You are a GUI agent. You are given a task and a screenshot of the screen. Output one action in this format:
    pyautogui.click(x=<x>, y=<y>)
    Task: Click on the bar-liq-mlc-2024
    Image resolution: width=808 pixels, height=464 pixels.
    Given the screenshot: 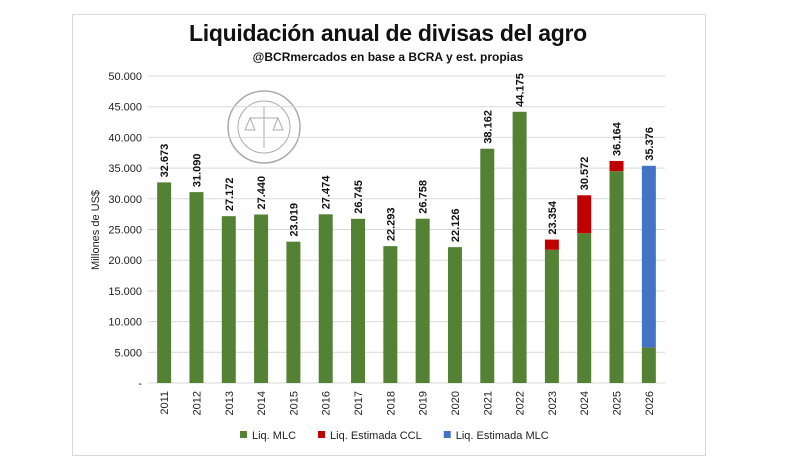 What is the action you would take?
    pyautogui.click(x=584, y=308)
    